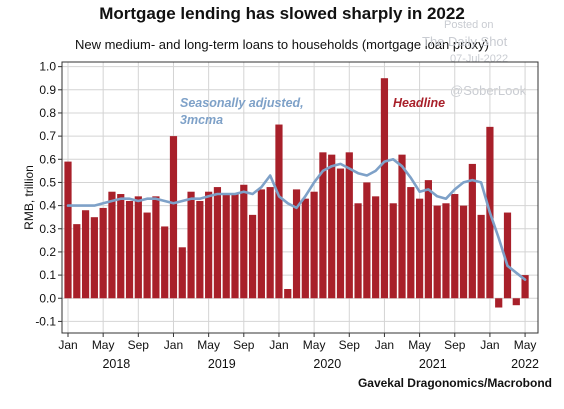 Image resolution: width=564 pixels, height=409 pixels. Describe the element at coordinates (47, 67) in the screenshot. I see `y-tick-label: 1.0` at that location.